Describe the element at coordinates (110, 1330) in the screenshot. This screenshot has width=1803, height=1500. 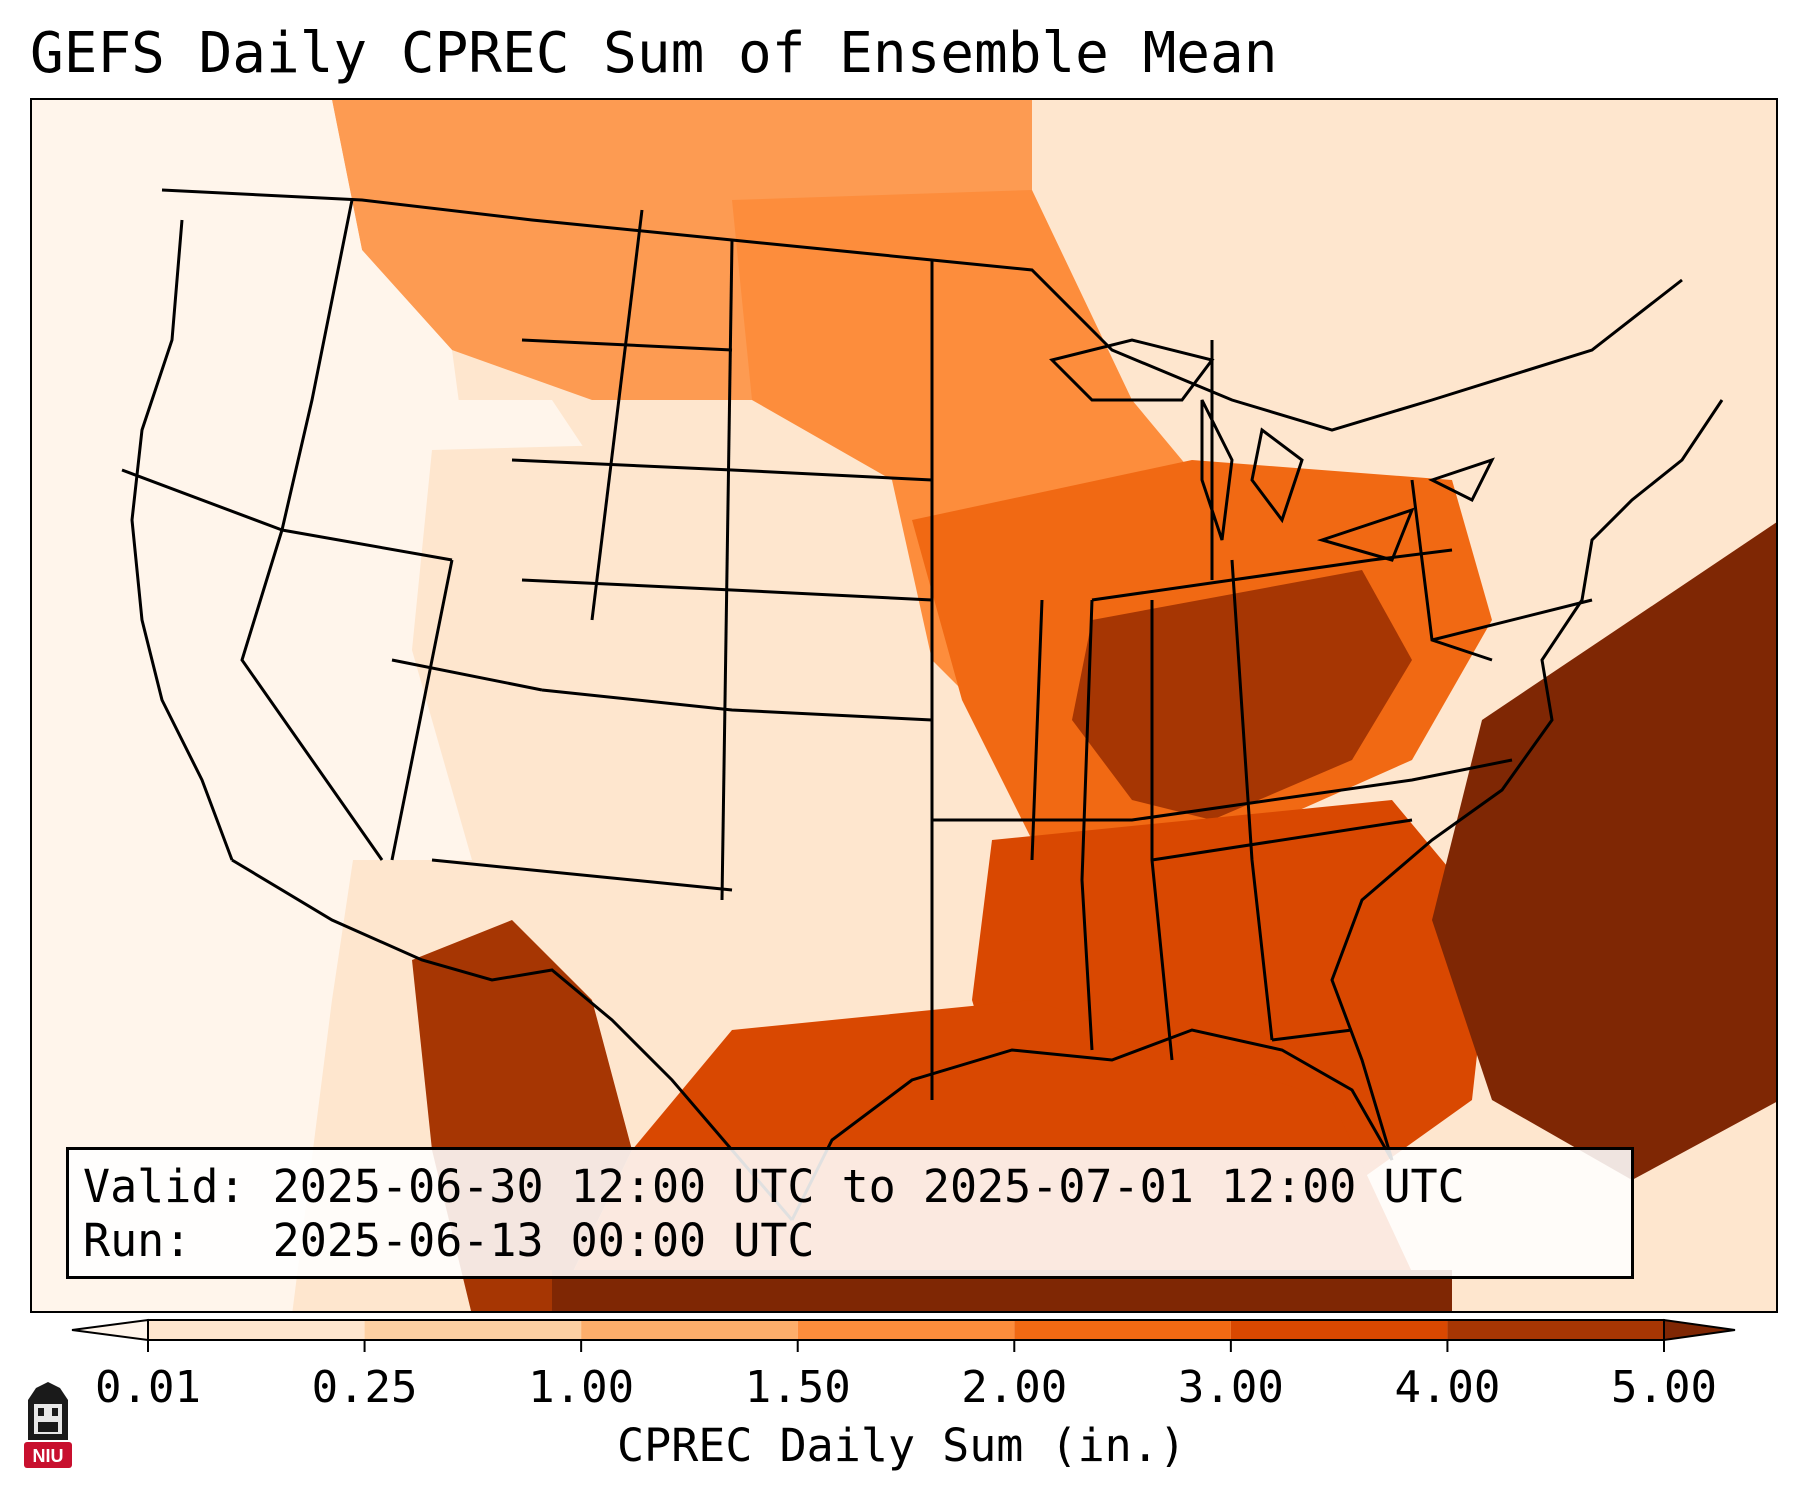
I see `colorbar-extend-min` at that location.